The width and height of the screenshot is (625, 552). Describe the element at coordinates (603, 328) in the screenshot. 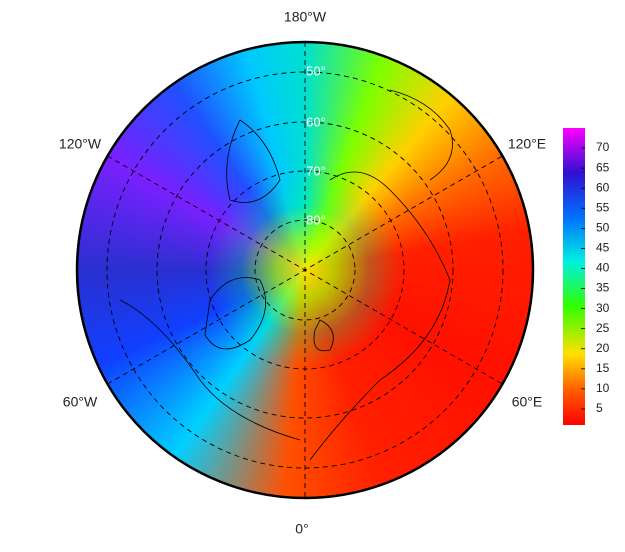

I see `colorbar-tick-label: 25` at that location.